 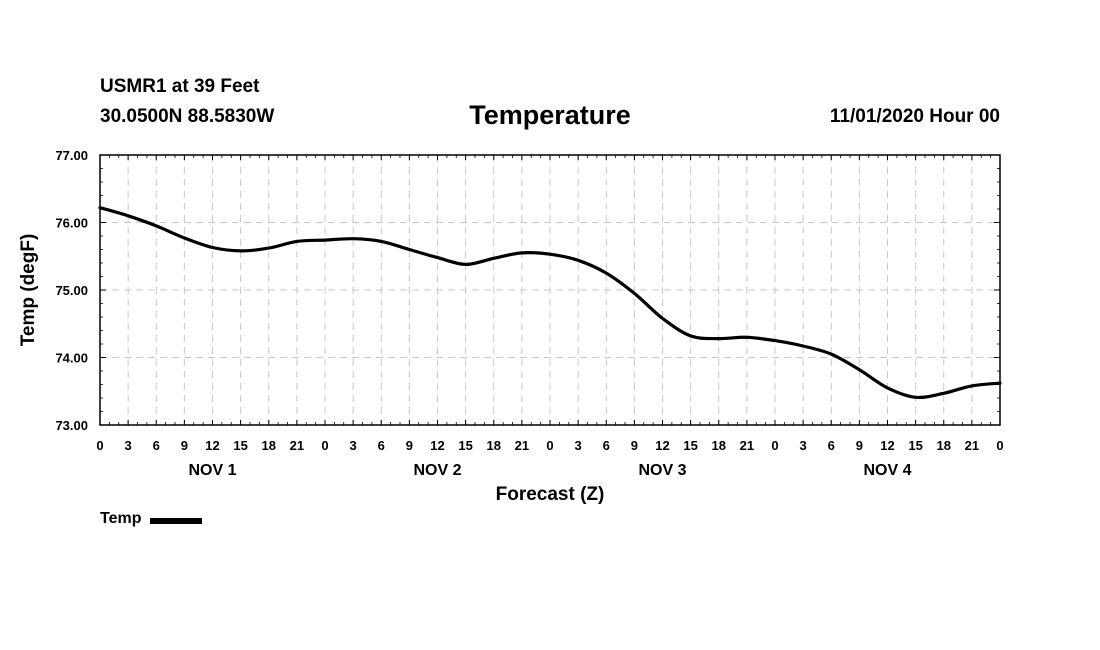 What do you see at coordinates (71, 425) in the screenshot?
I see `y-tick-label: 73.00` at bounding box center [71, 425].